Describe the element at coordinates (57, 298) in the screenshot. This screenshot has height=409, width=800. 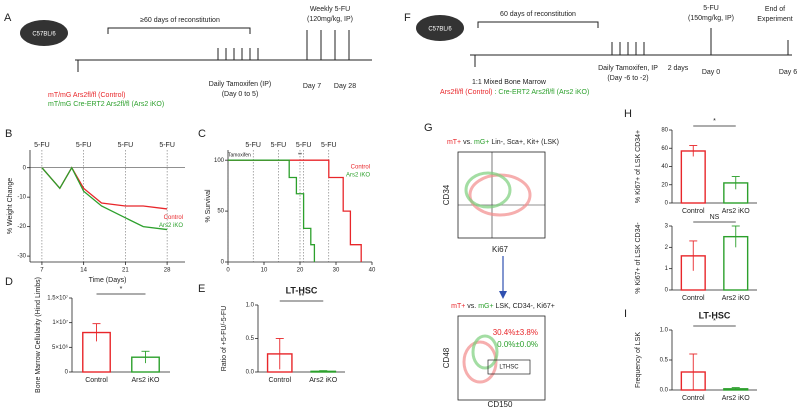
I see `y-tick-label: 1.5×10⁷` at that location.